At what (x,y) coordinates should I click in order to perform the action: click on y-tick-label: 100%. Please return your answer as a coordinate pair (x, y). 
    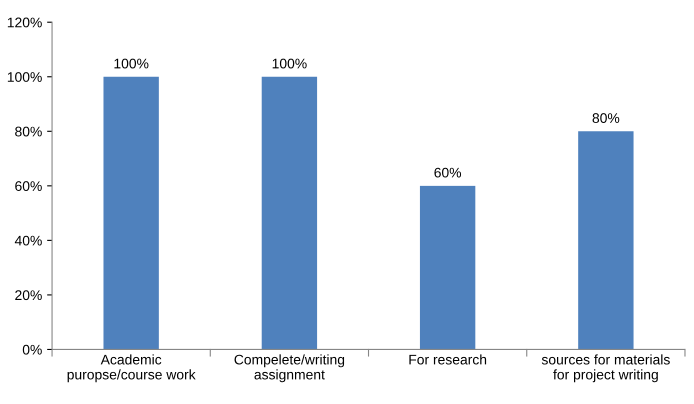
    Looking at the image, I should click on (25, 77).